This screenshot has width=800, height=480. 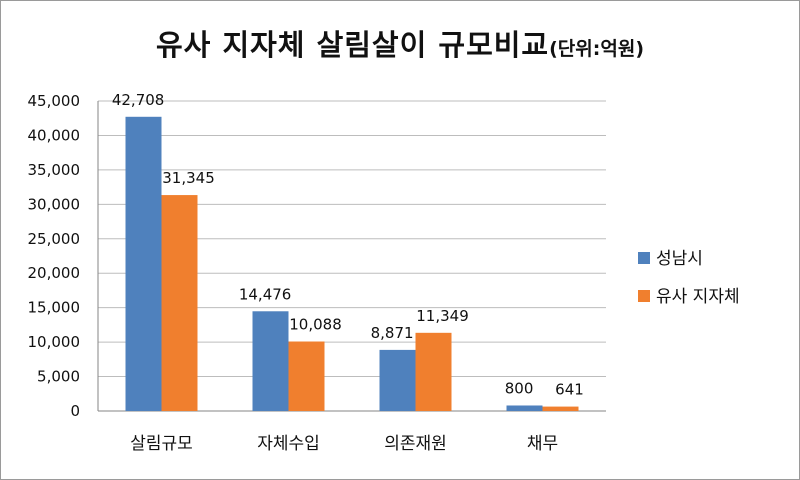 I want to click on chart-title-main: 유사 지자체 살림살이 규모비교, so click(x=352, y=45).